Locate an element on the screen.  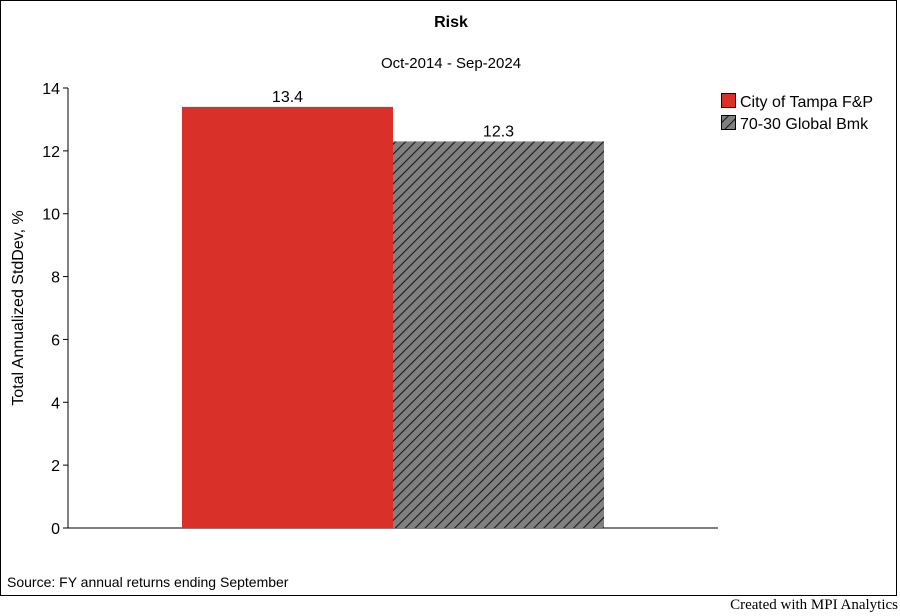
y-tick-label: 14 is located at coordinates (51, 89).